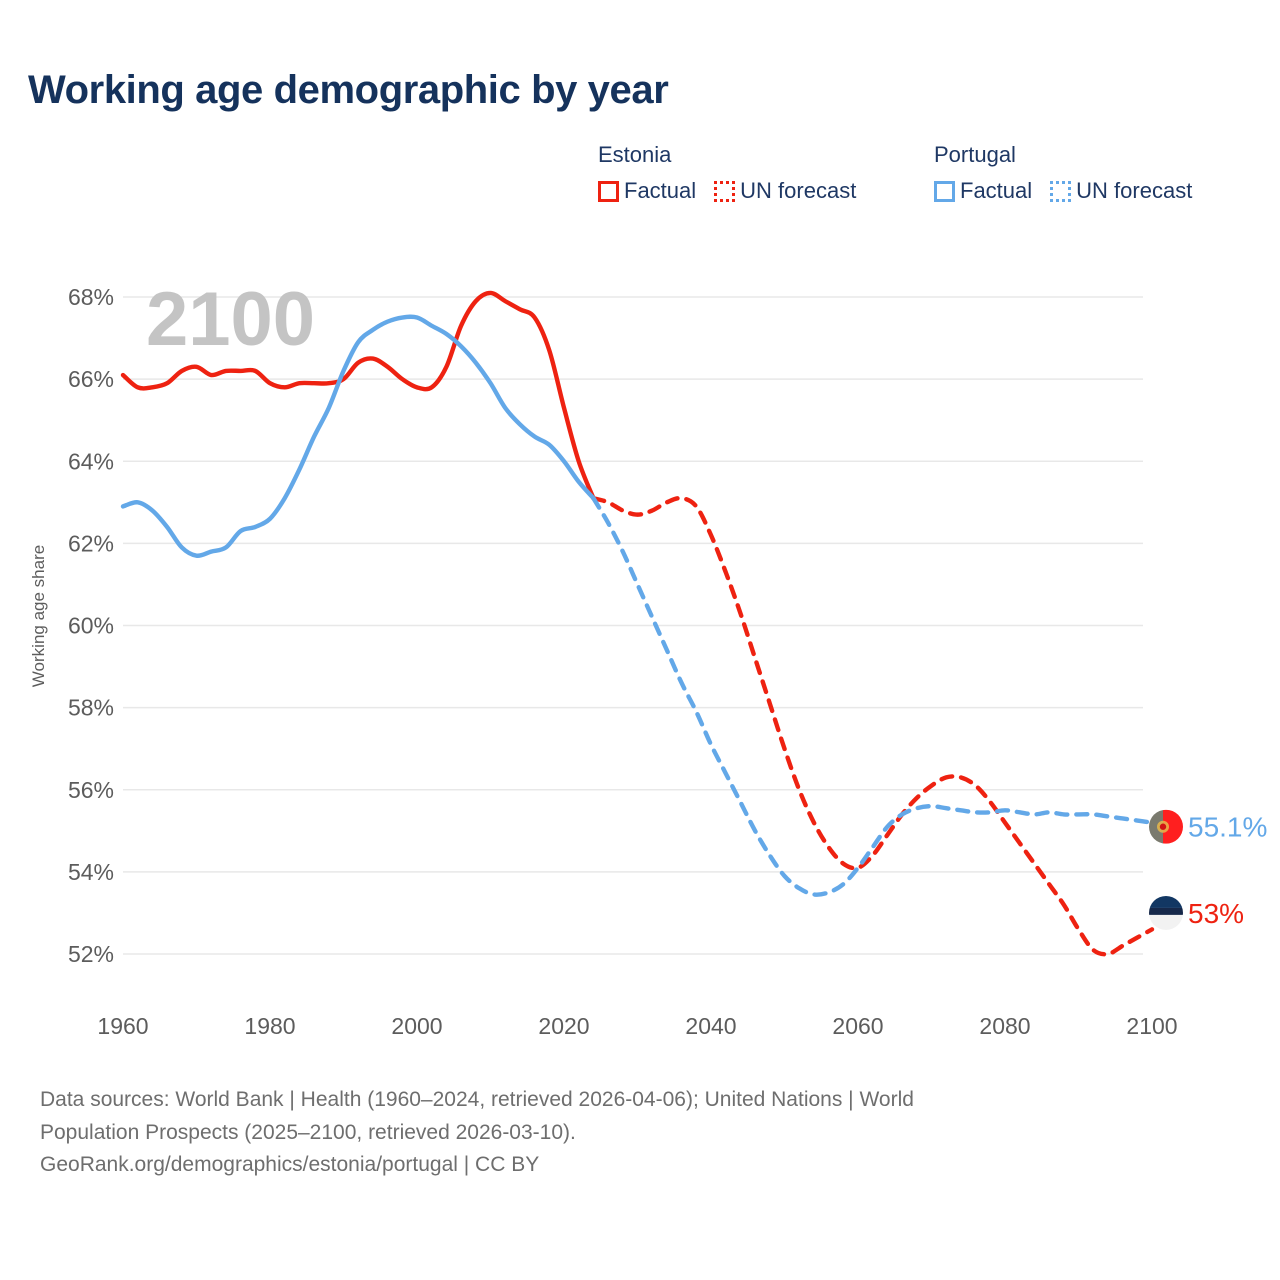 This screenshot has width=1280, height=1280. Describe the element at coordinates (975, 154) in the screenshot. I see `legend-country-portugal: Portugal` at that location.